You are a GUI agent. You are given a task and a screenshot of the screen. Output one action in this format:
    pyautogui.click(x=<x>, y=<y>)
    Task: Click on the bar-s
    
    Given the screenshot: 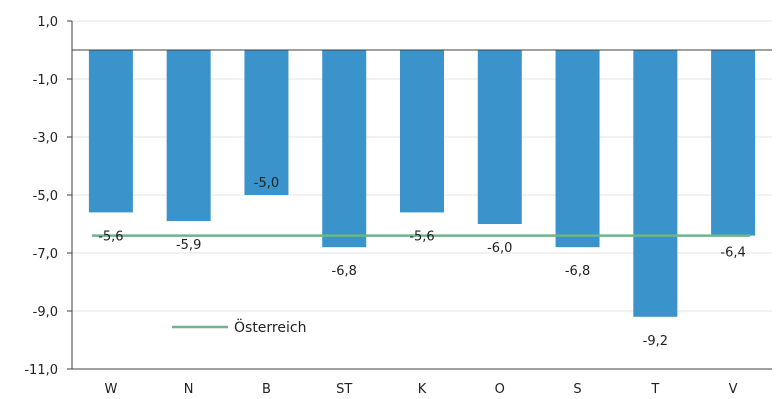 What is the action you would take?
    pyautogui.click(x=577, y=149)
    